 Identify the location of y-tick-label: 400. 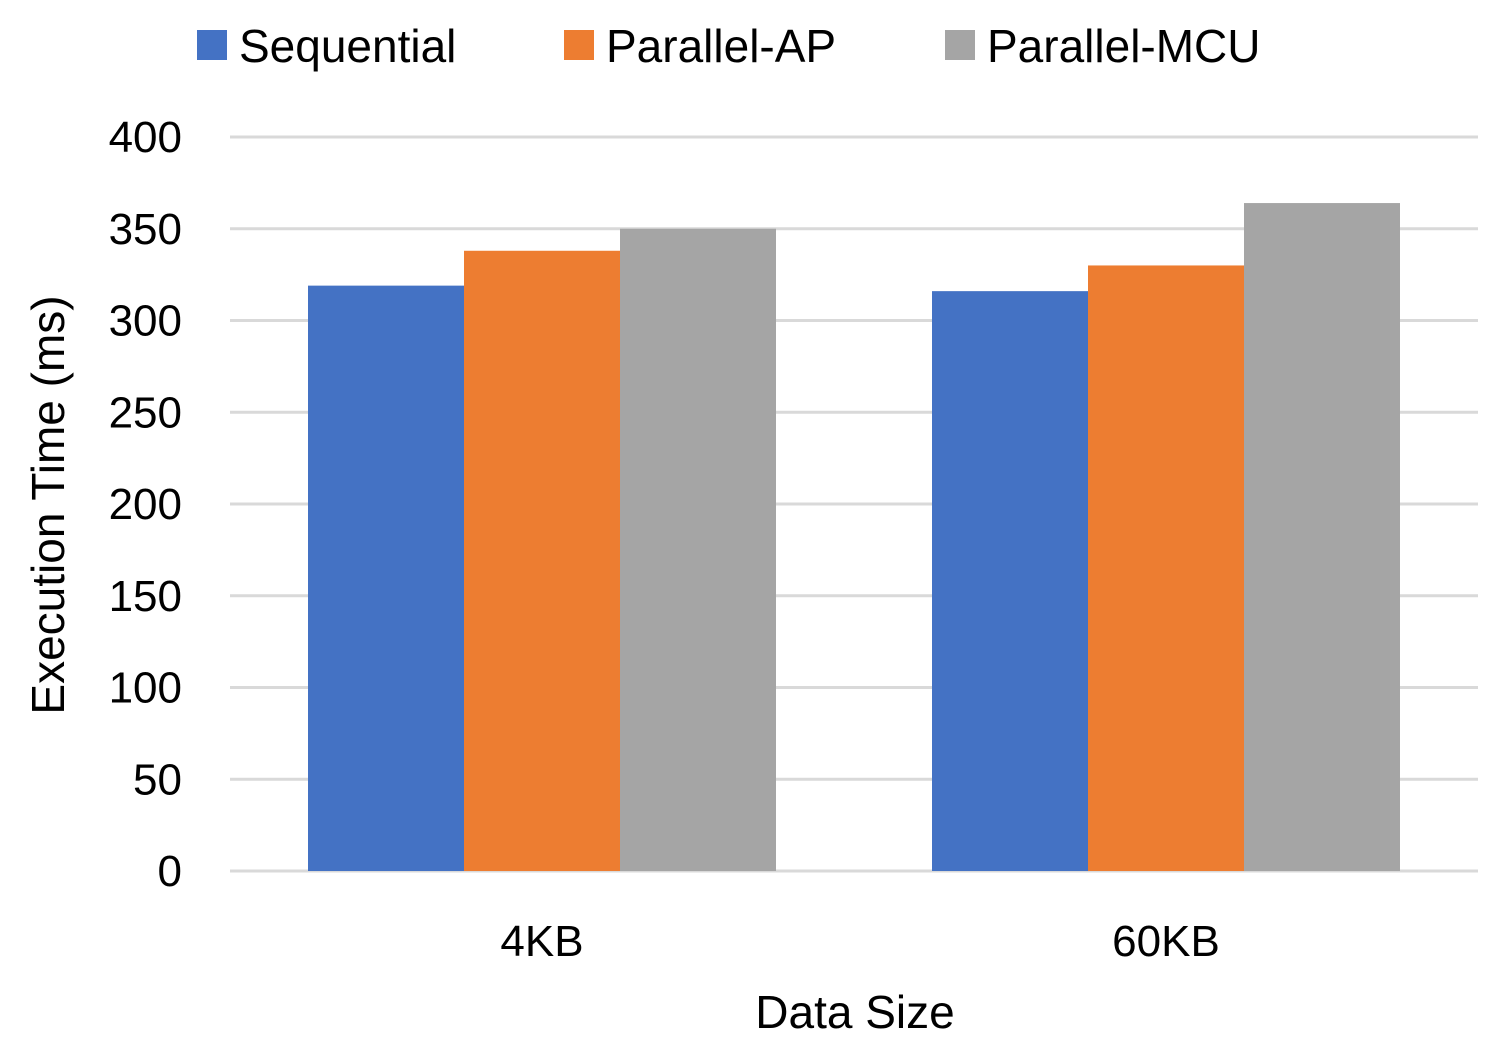
(145, 137).